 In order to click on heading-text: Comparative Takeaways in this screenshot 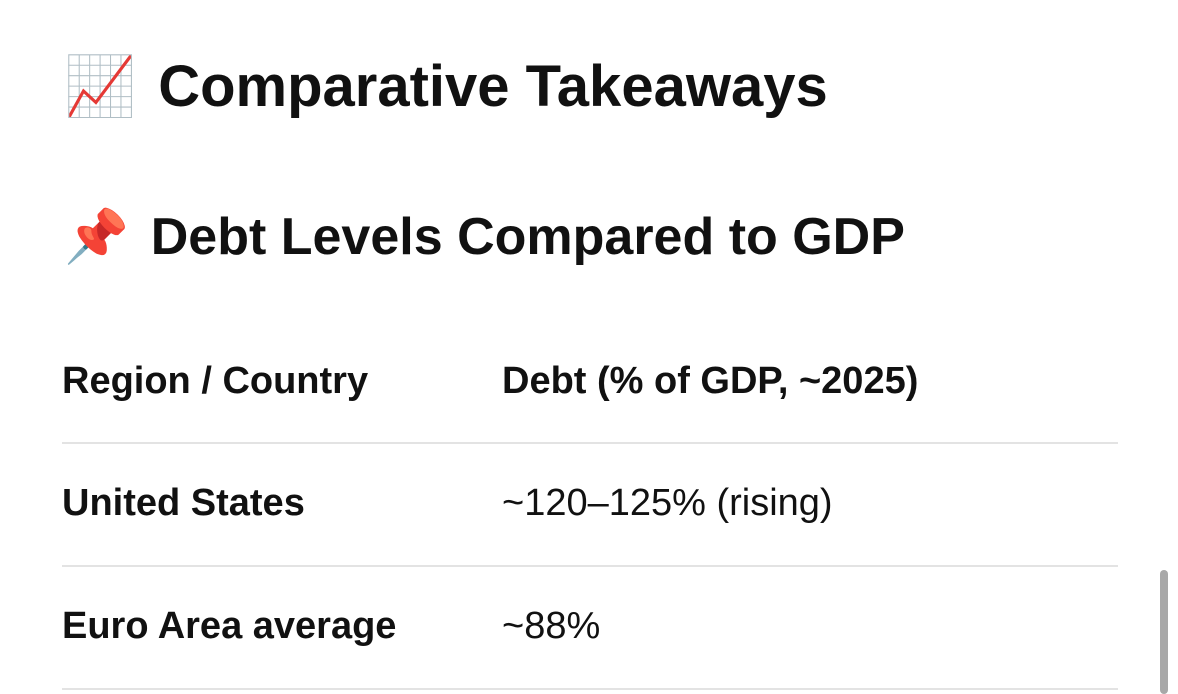, I will do `click(493, 86)`.